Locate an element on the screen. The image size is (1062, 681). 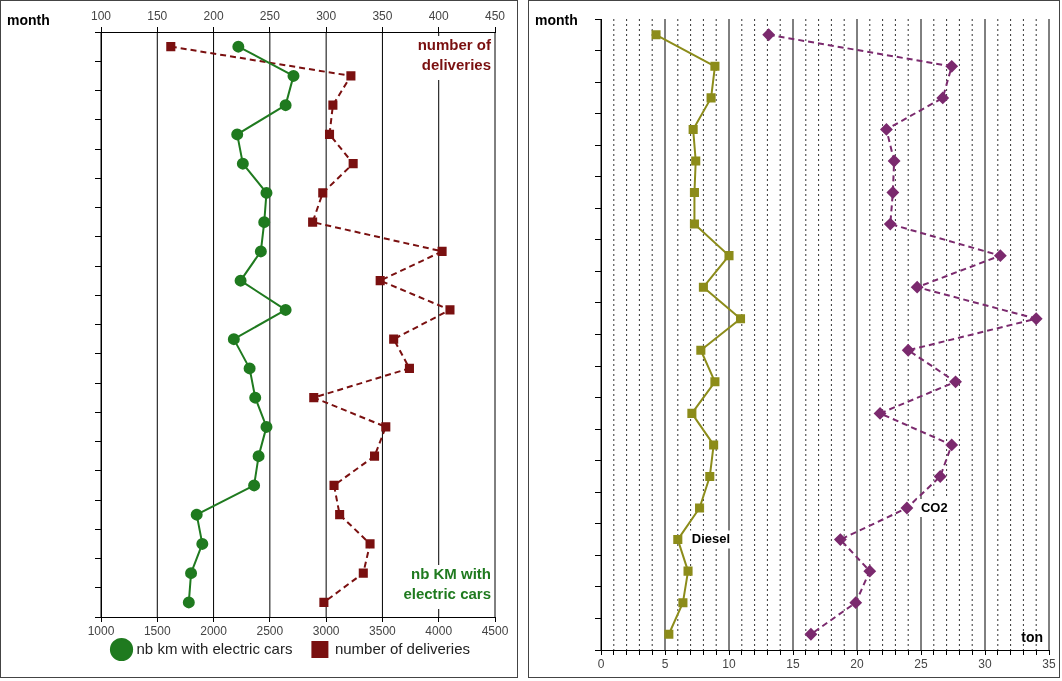
x-tick-label: 35 is located at coordinates (1049, 664).